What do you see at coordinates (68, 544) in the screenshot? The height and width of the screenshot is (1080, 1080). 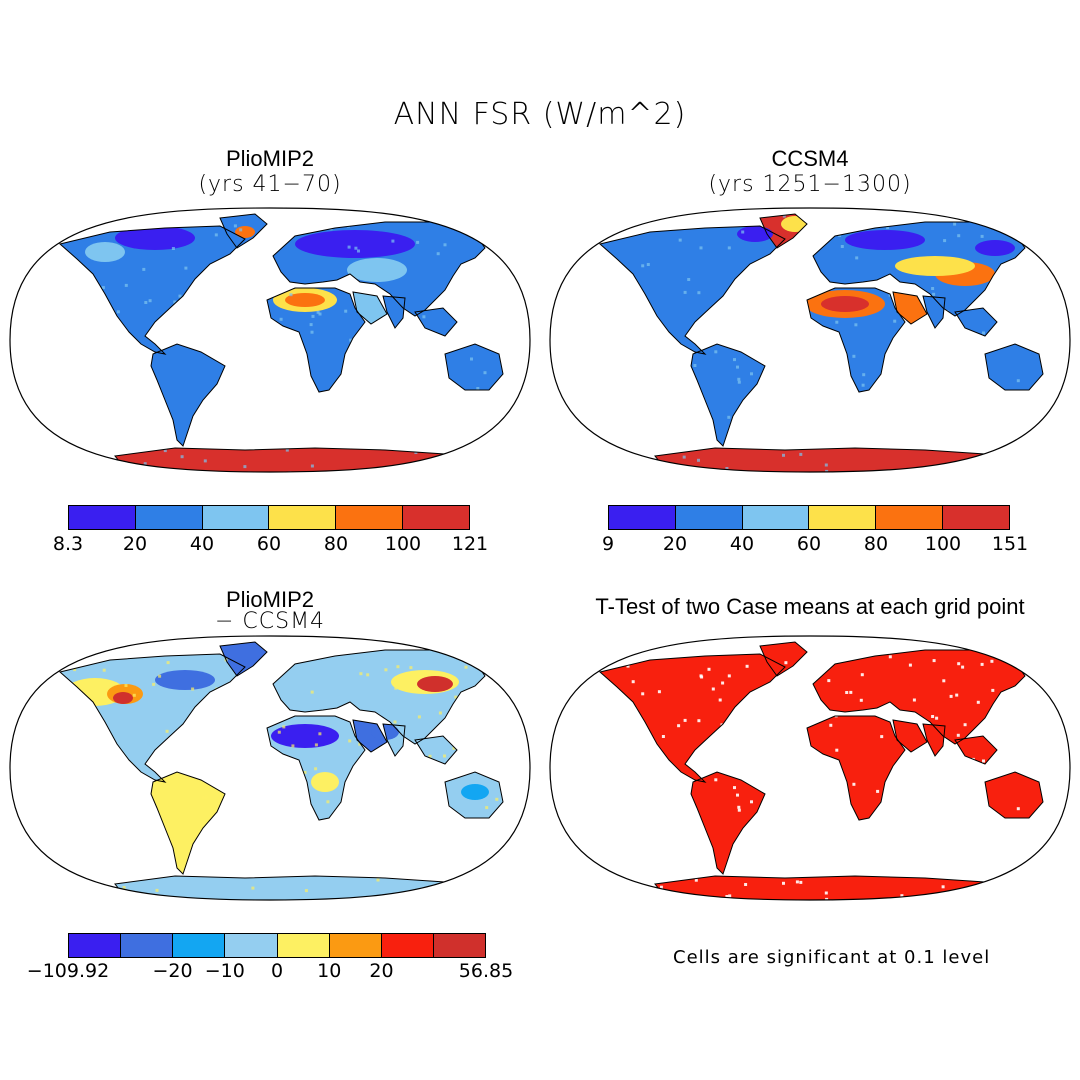 I see `colorbar-tick-label: 8.3` at bounding box center [68, 544].